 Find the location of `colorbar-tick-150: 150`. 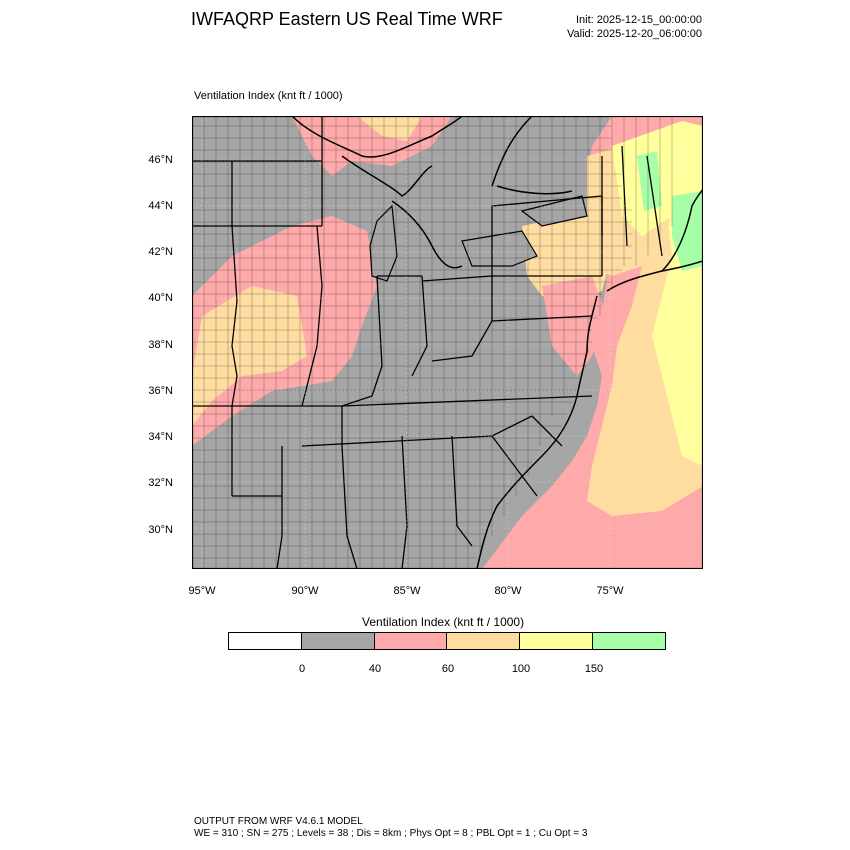

colorbar-tick-150: 150 is located at coordinates (594, 669).